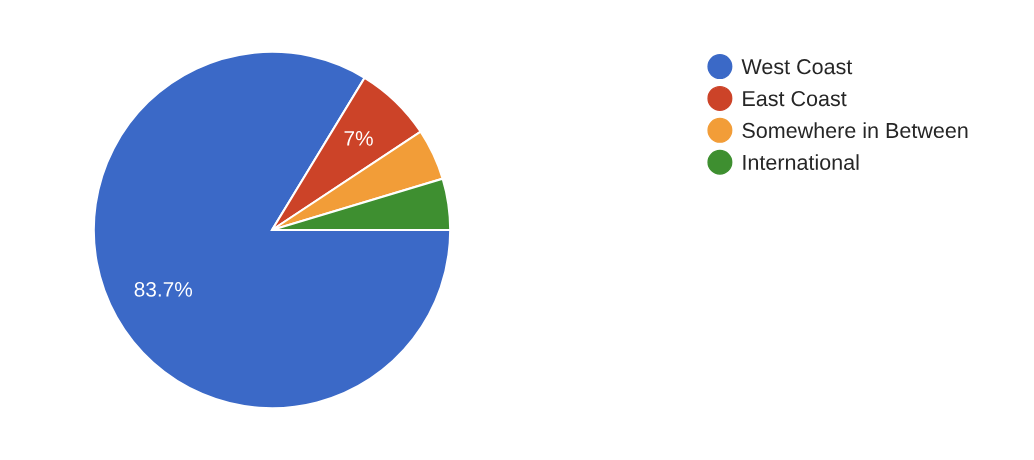 Image resolution: width=1034 pixels, height=460 pixels. Describe the element at coordinates (801, 162) in the screenshot. I see `legend-label: International` at that location.